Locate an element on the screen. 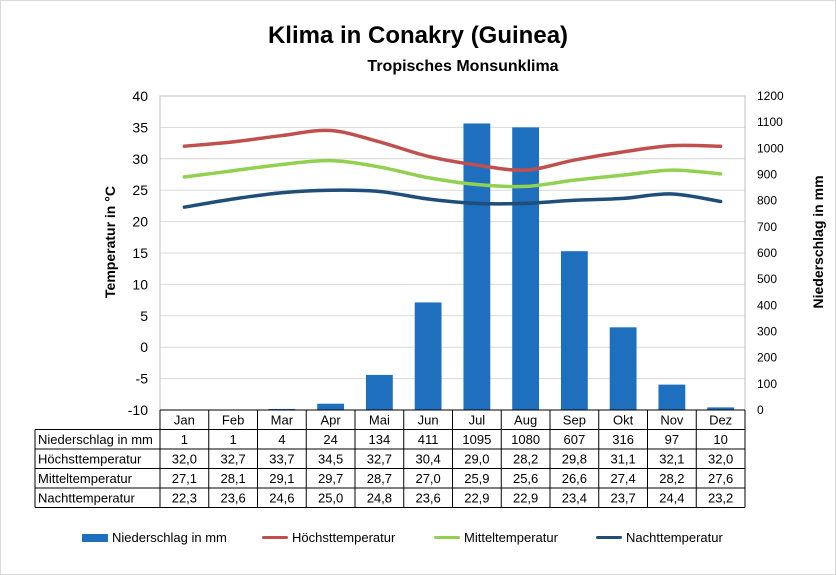  legend-item-mittel: Mitteltemperatur is located at coordinates (496, 537).